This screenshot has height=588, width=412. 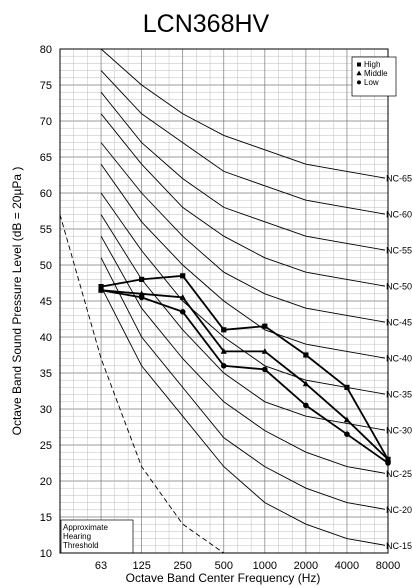 What do you see at coordinates (372, 64) in the screenshot?
I see `legend-label: High` at bounding box center [372, 64].